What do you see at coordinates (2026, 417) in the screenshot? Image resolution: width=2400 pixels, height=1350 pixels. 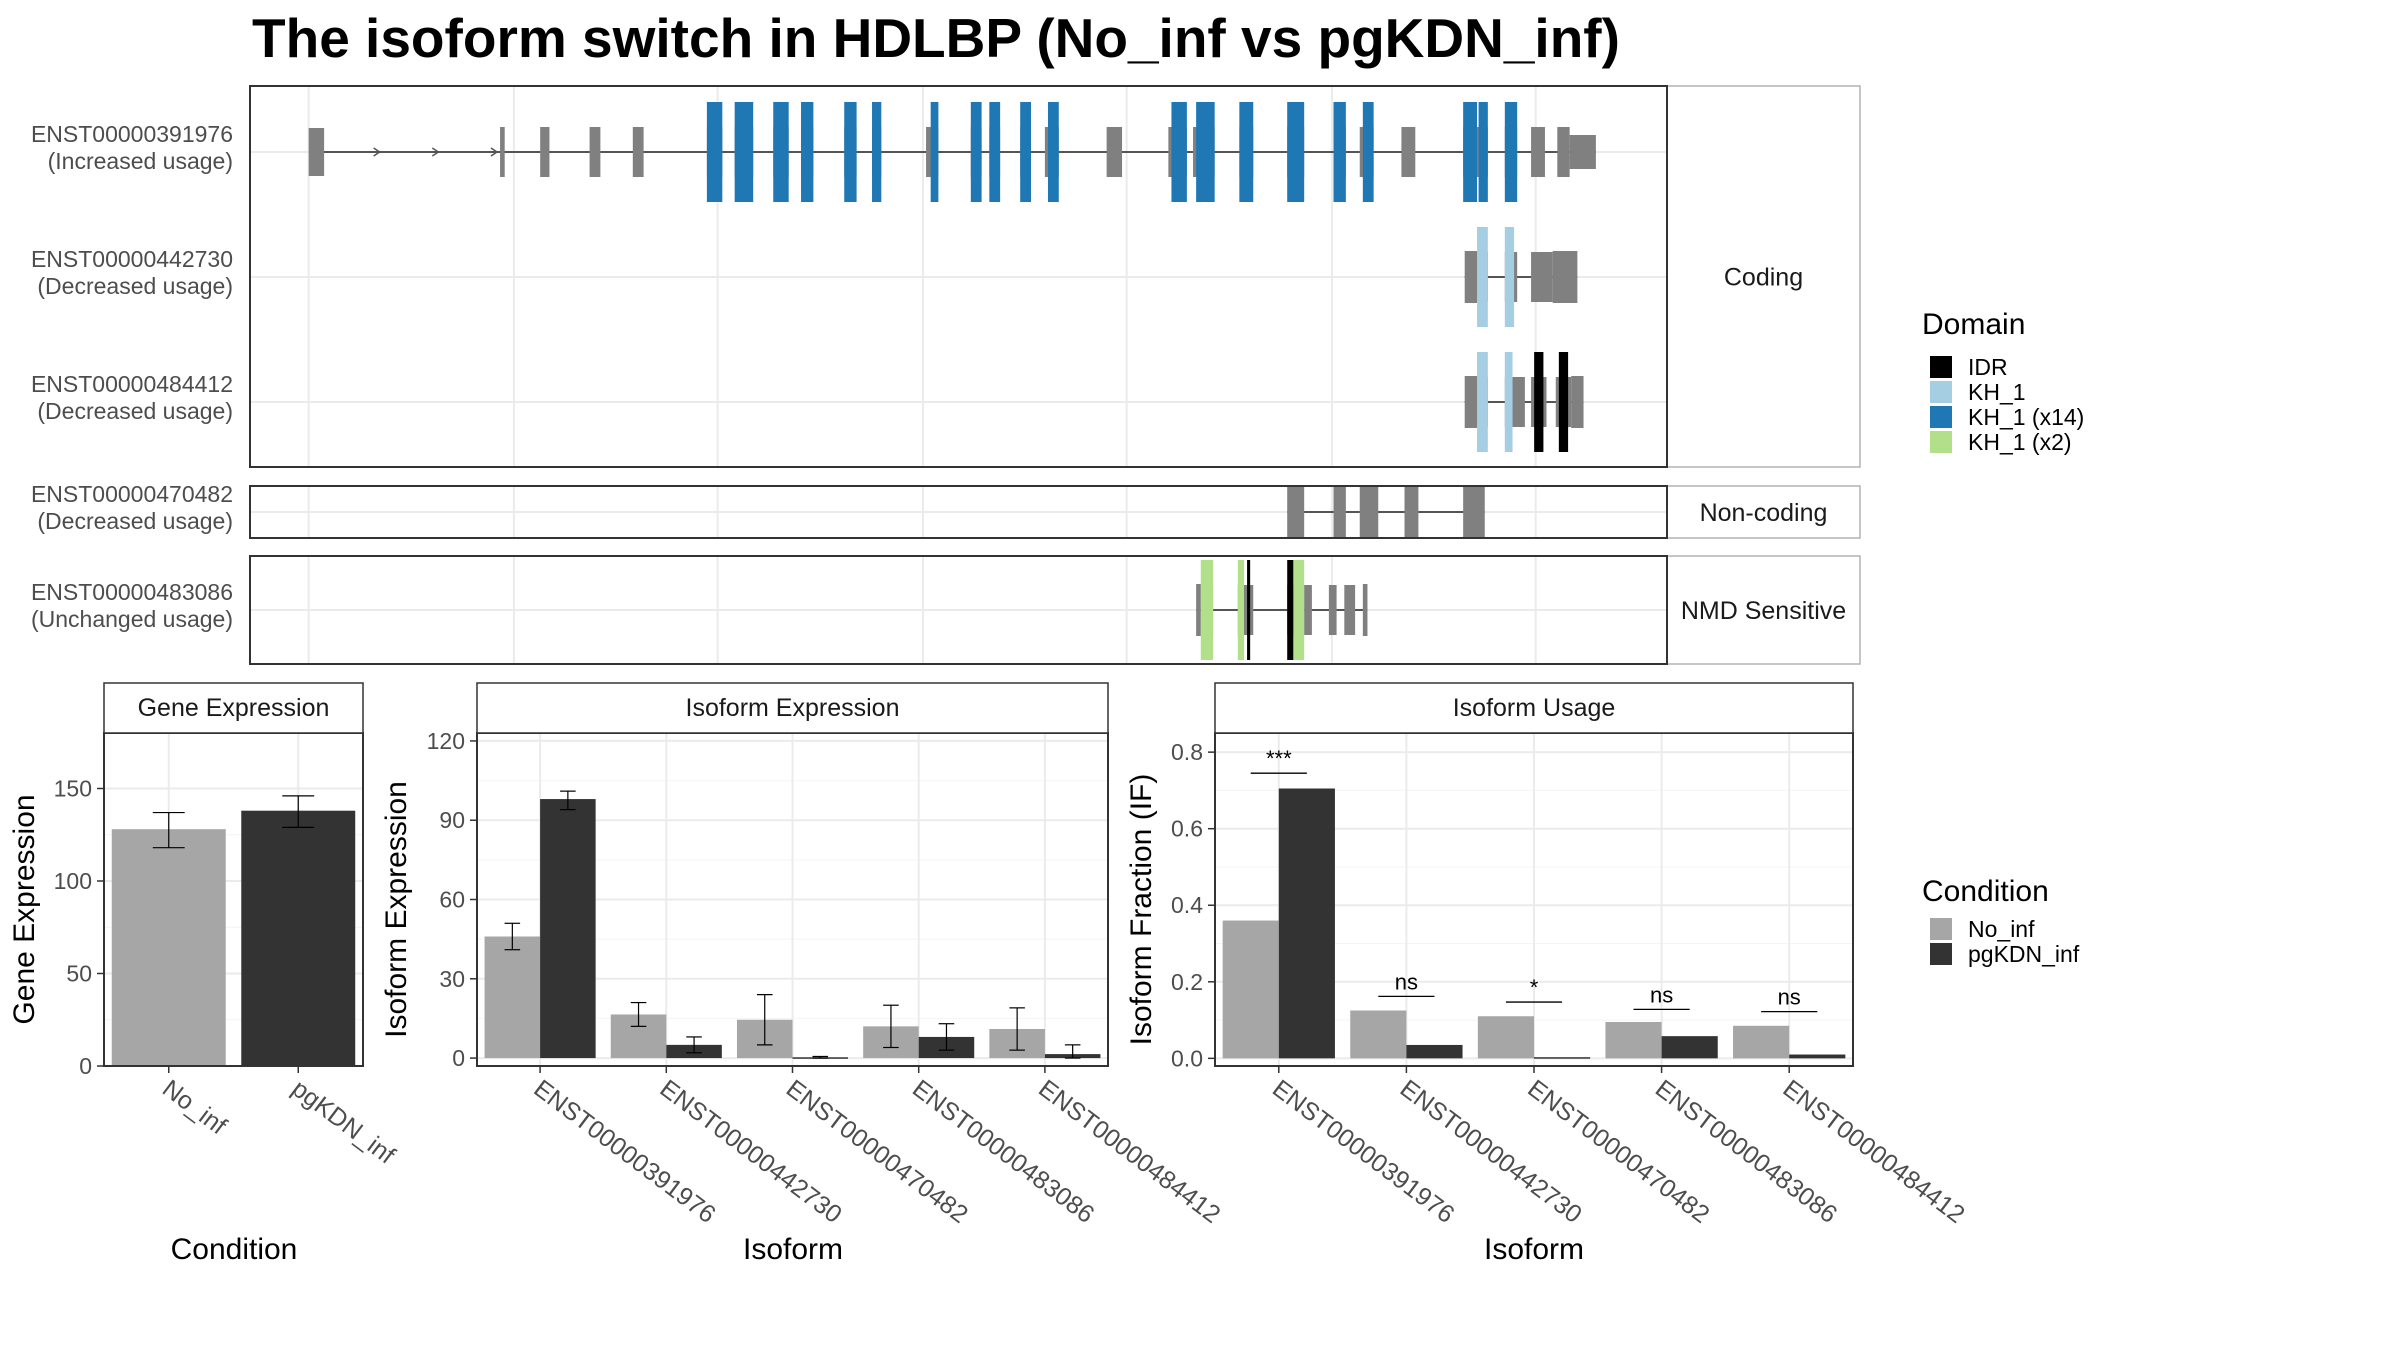 I see `domain-legend-label-kh-1-x14: KH_1 (x14)` at bounding box center [2026, 417].